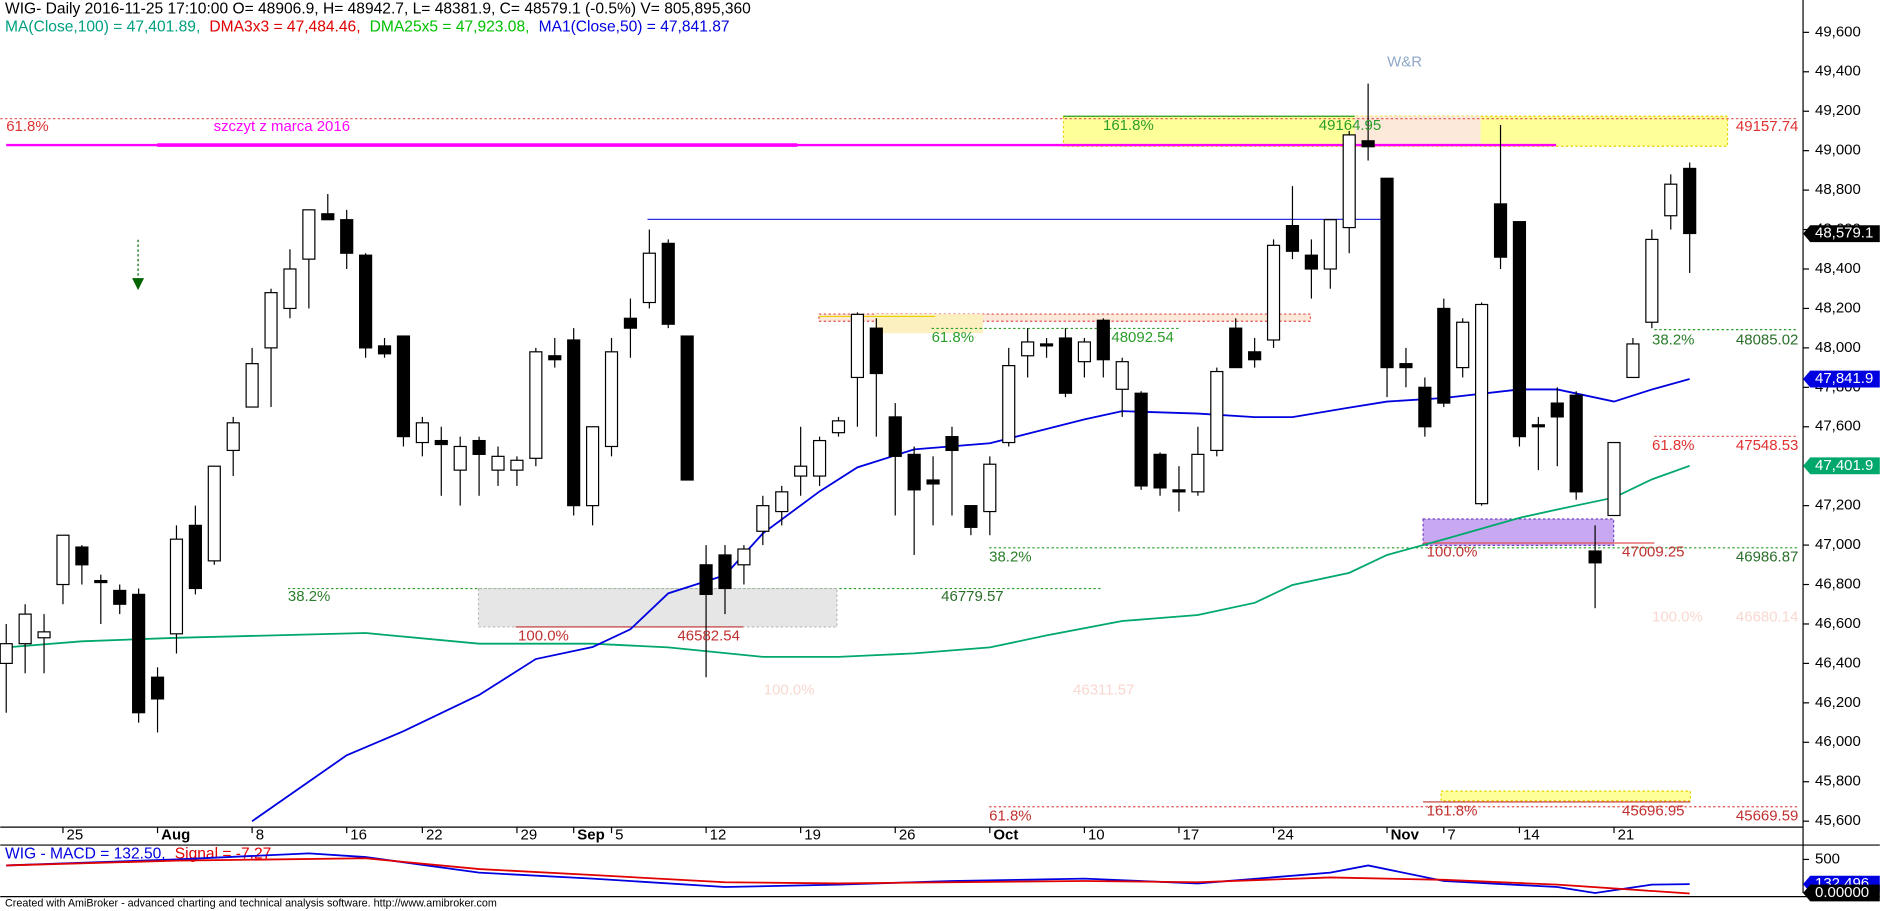  I want to click on x-tick-label: 21, so click(1626, 834).